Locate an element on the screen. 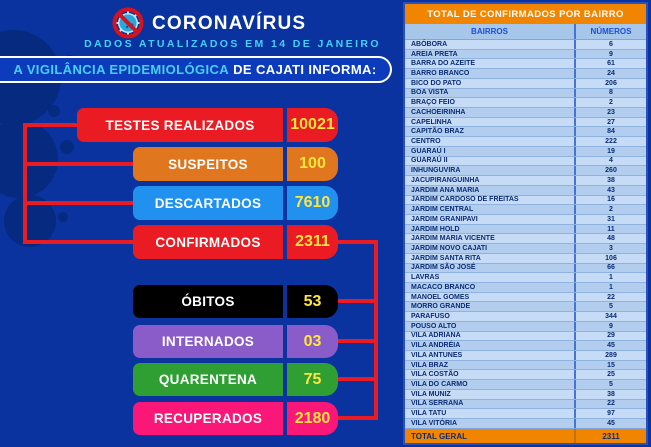 Image resolution: width=651 pixels, height=447 pixels. bairro-number: 38 is located at coordinates (610, 180).